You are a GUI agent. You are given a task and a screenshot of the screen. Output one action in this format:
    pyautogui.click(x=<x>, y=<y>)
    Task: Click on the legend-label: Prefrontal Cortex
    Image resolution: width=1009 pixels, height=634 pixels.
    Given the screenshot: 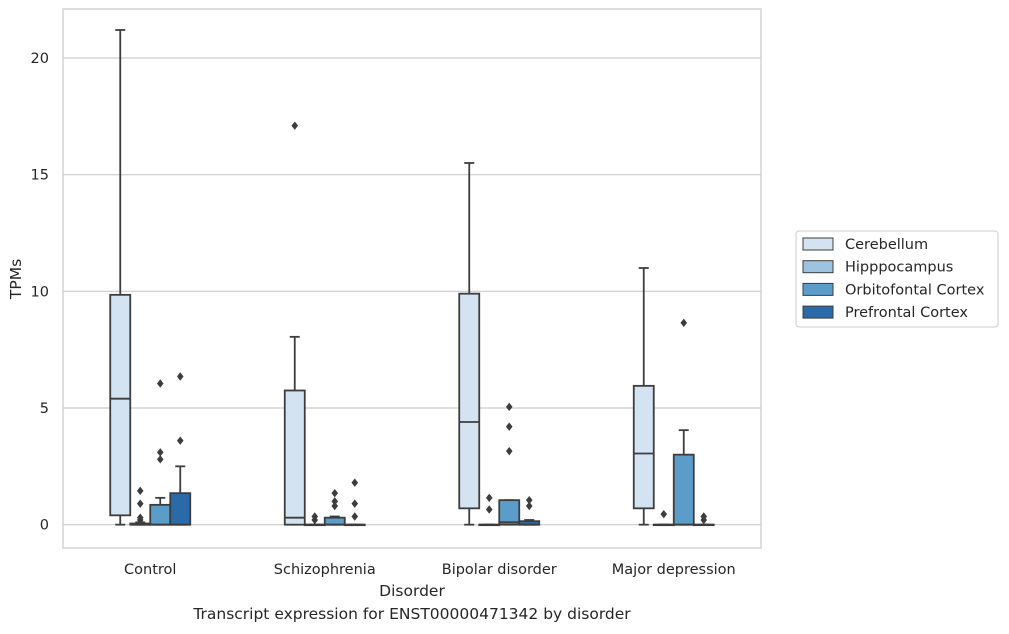 What is the action you would take?
    pyautogui.click(x=906, y=313)
    